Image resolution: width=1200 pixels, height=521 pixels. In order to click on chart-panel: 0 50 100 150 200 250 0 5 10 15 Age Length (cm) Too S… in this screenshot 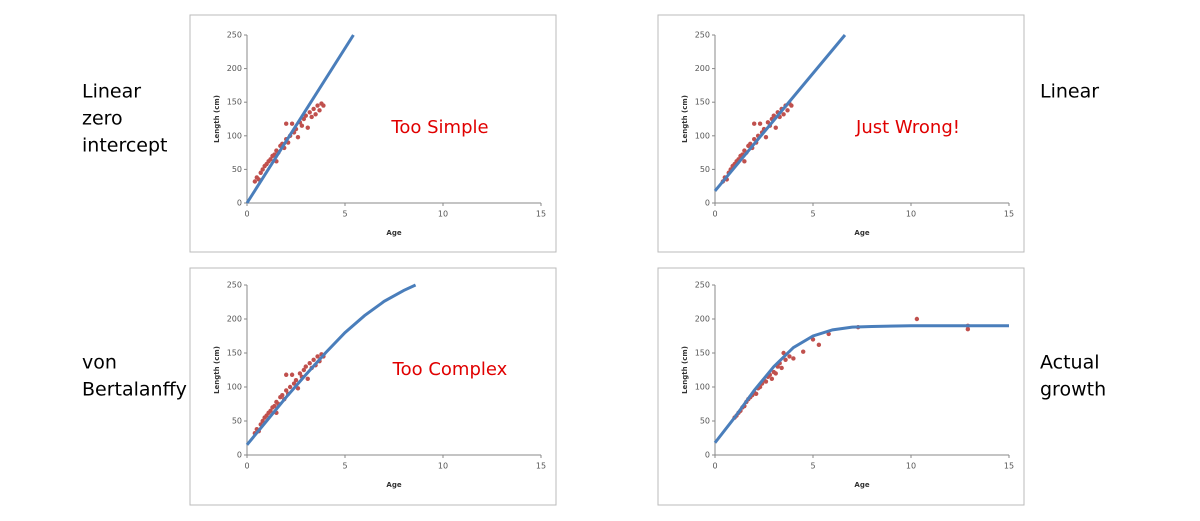, I will do `click(373, 133)`.